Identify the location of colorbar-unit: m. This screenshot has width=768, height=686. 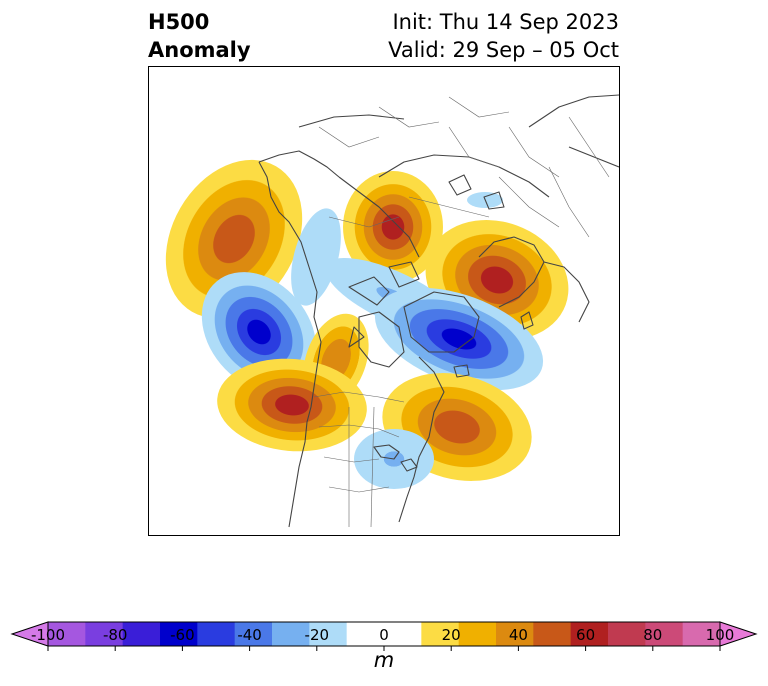
(384, 660).